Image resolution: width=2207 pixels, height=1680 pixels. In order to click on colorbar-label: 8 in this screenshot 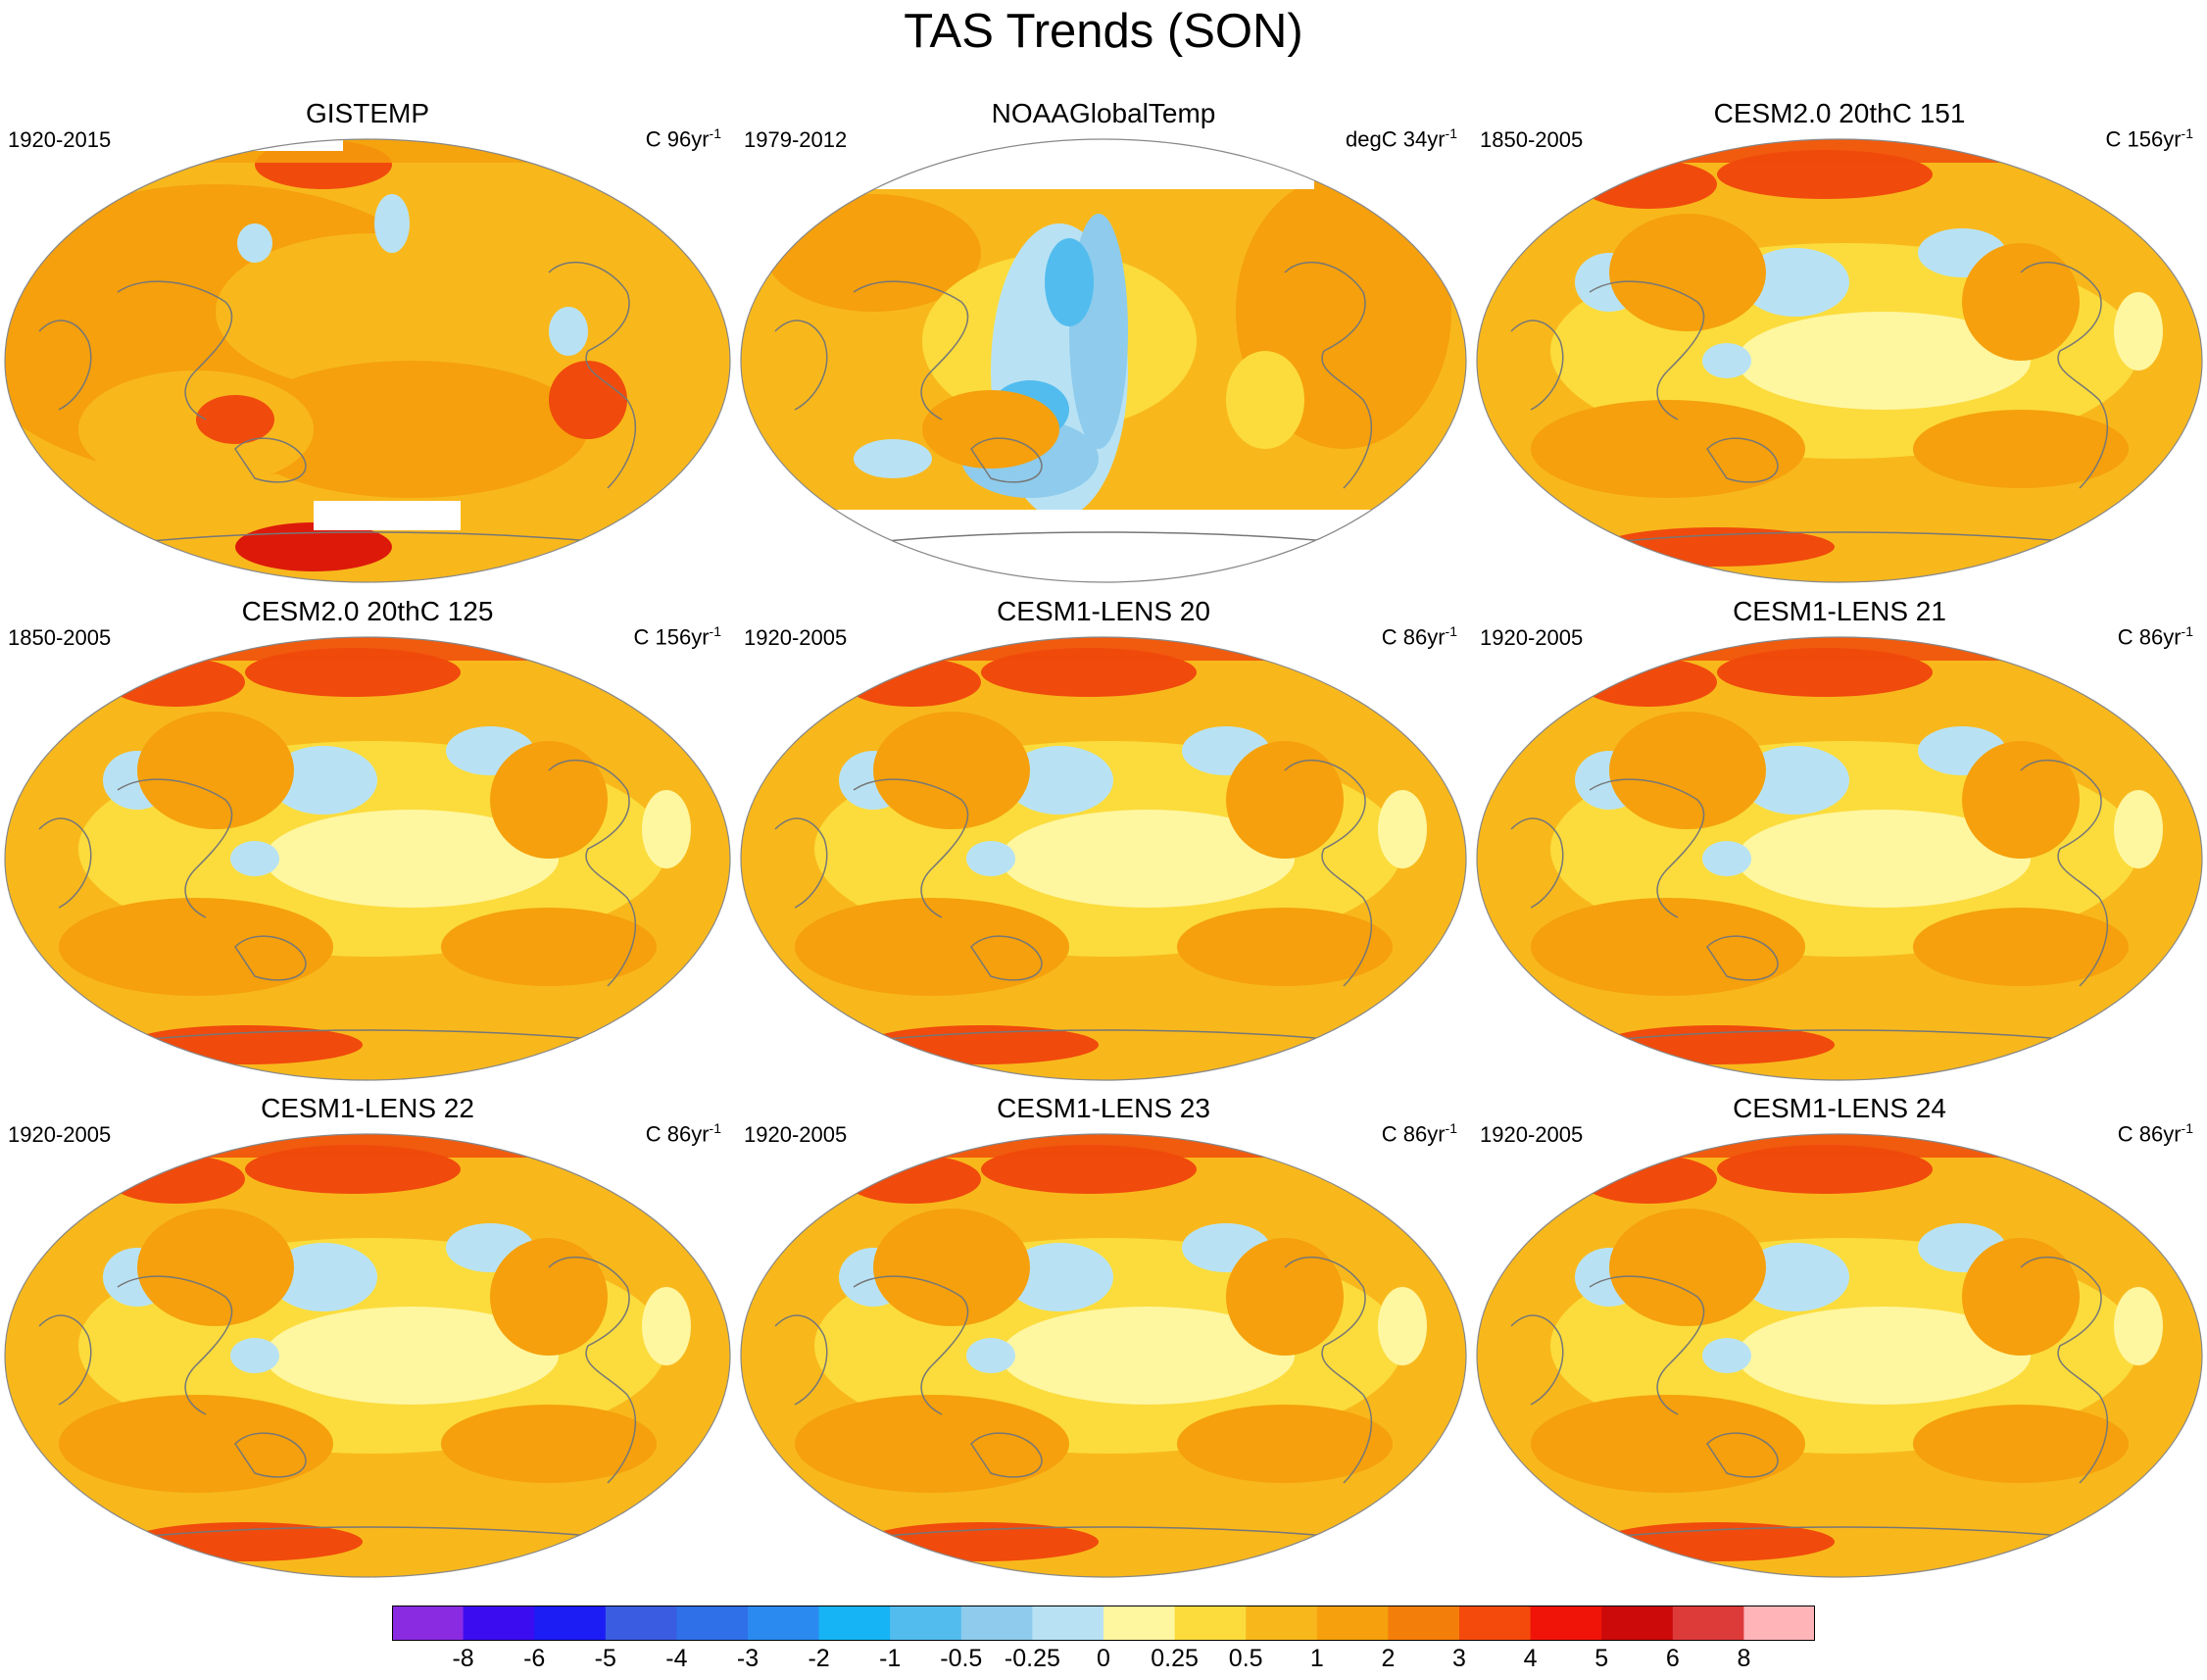, I will do `click(1744, 1658)`.